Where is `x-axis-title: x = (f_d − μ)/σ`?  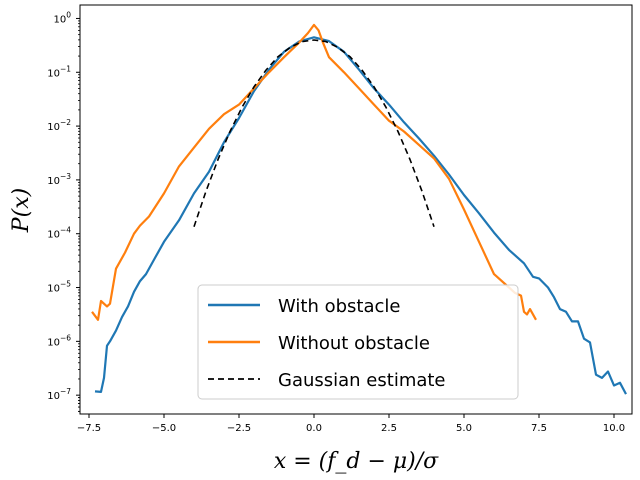 x-axis-title: x = (f_d − μ)/σ is located at coordinates (356, 461).